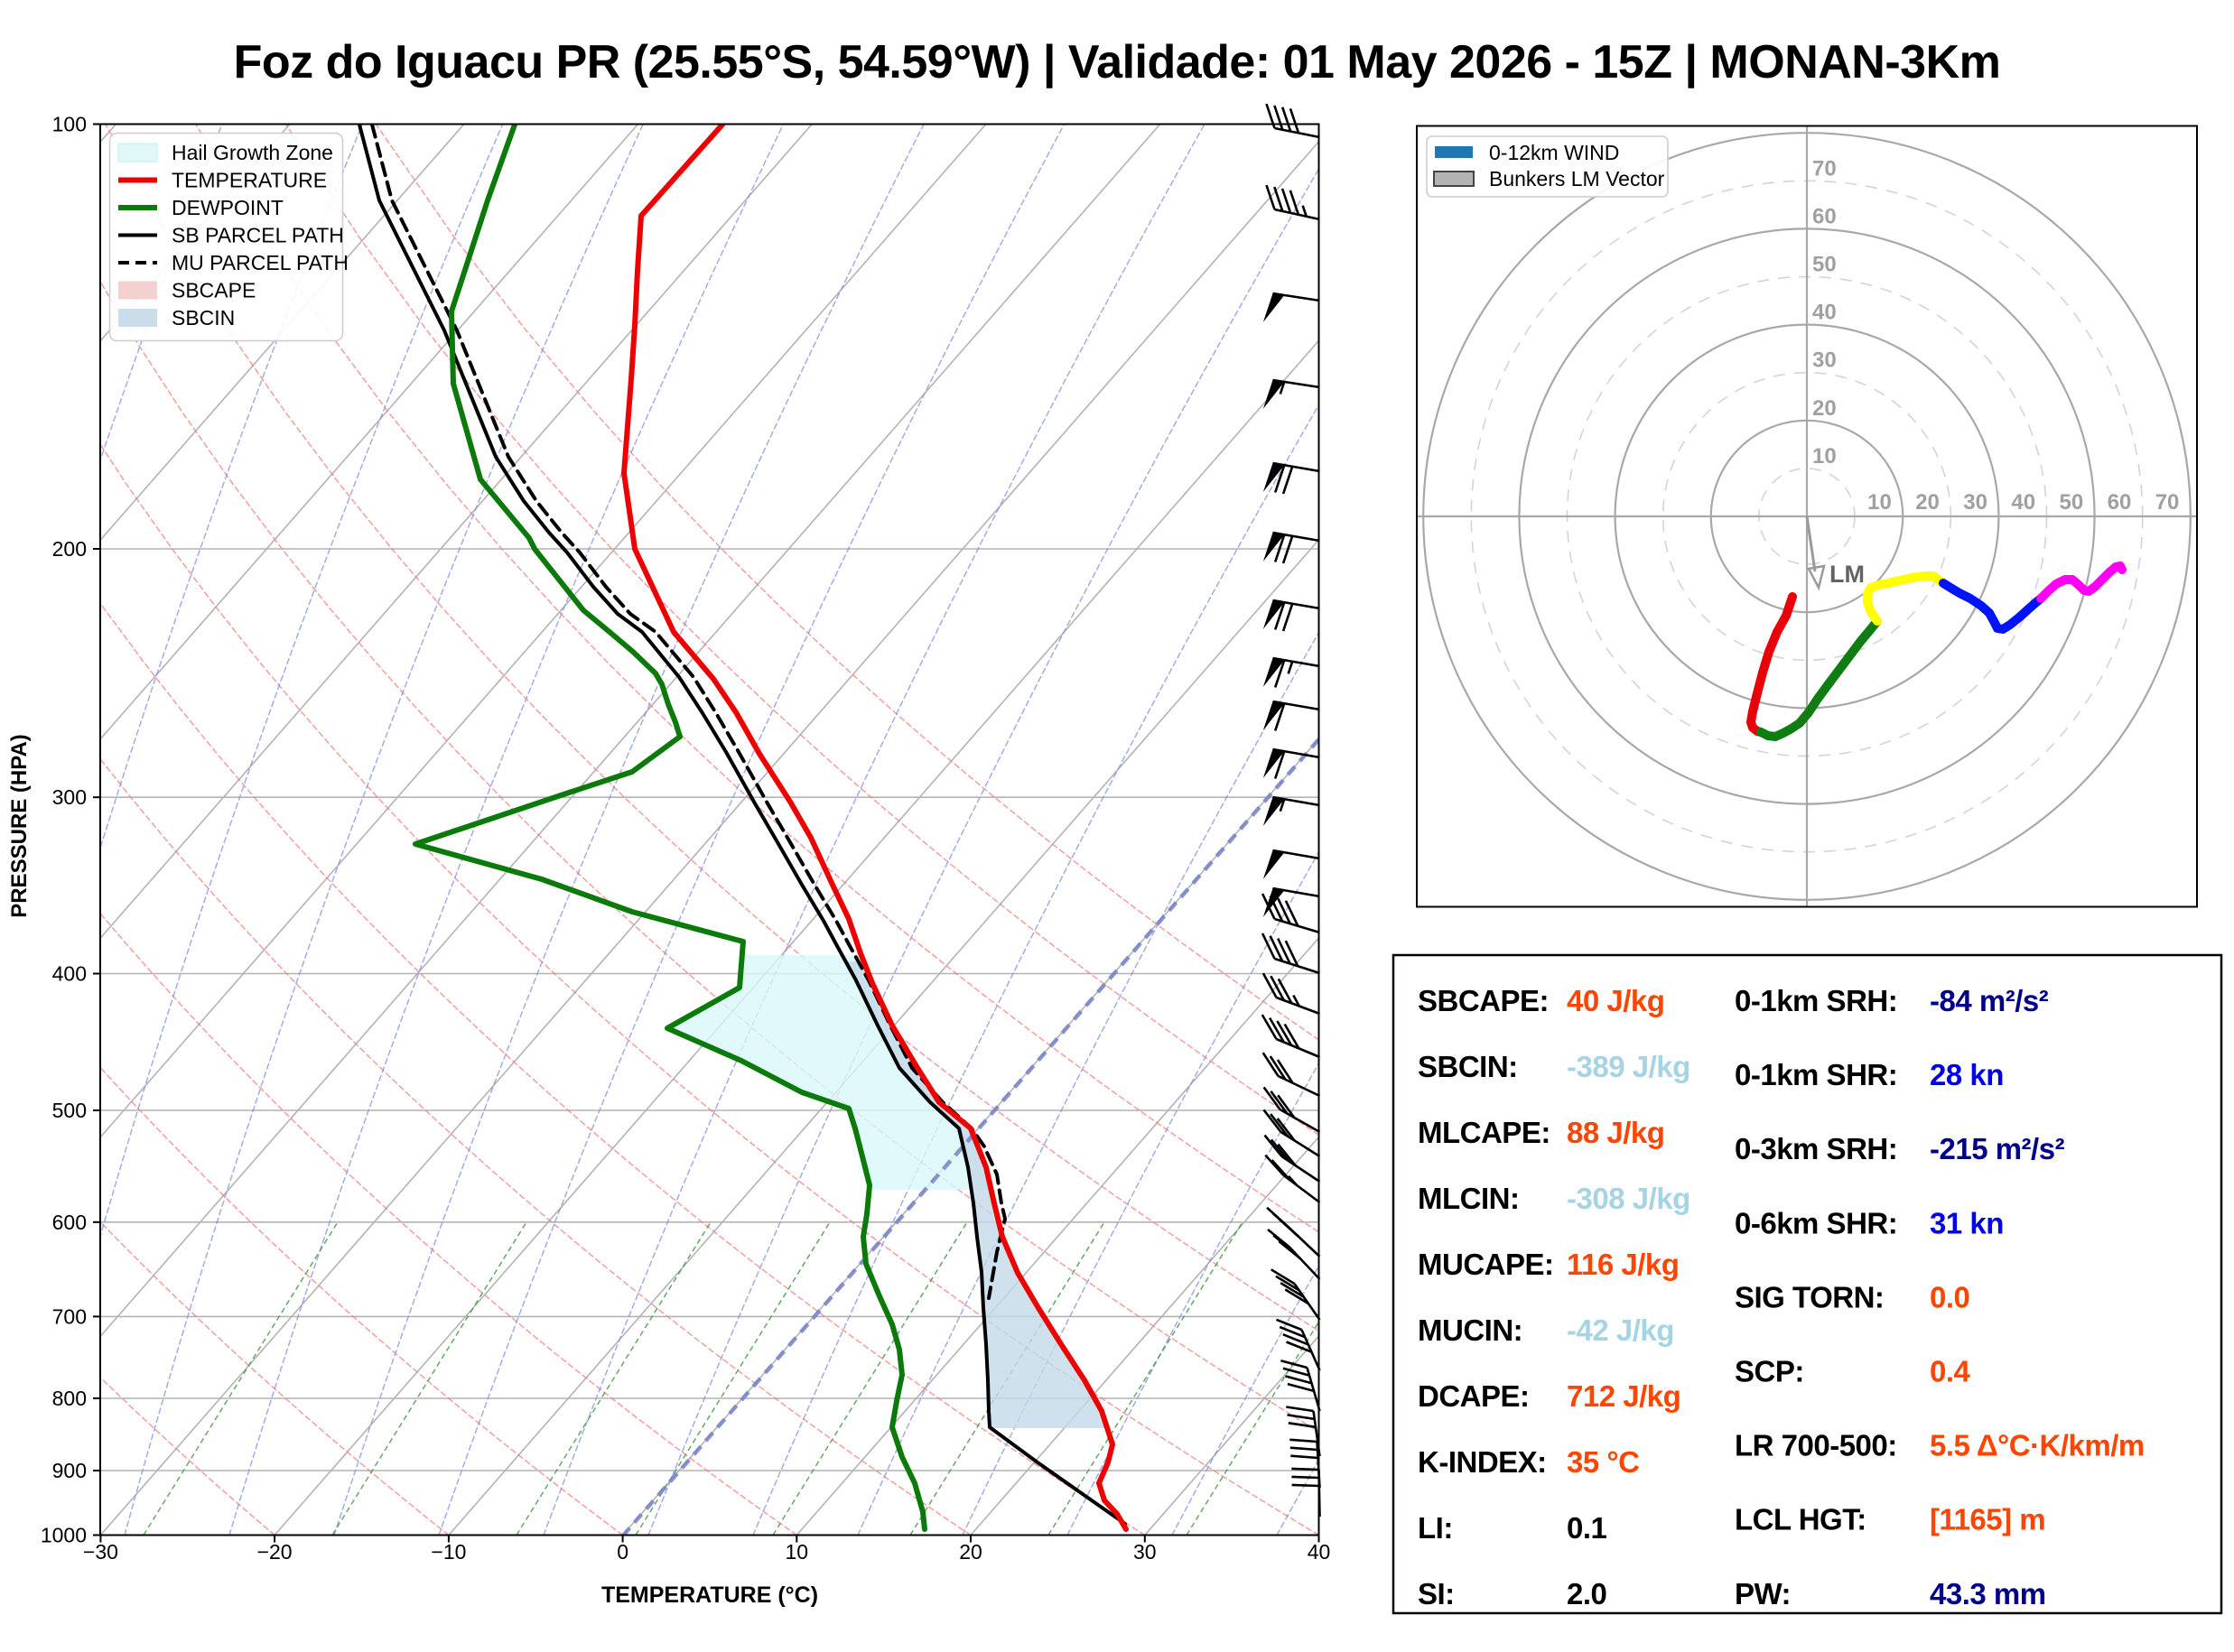  What do you see at coordinates (1967, 1074) in the screenshot?
I see `svg-text: 28 kn` at bounding box center [1967, 1074].